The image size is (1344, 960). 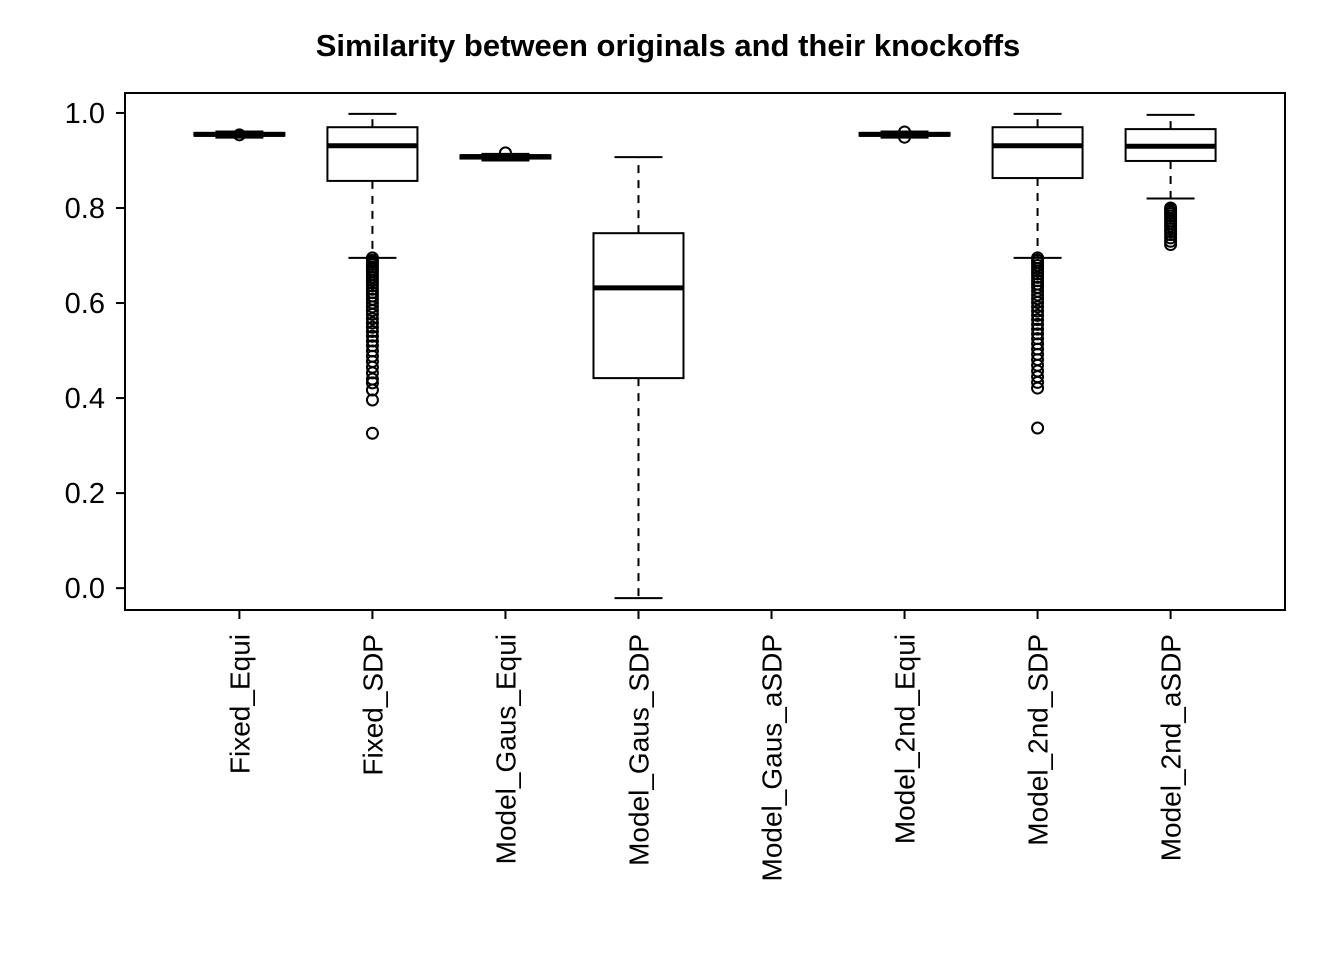 I want to click on box-group-Model_2nd_Equi, so click(x=904, y=134).